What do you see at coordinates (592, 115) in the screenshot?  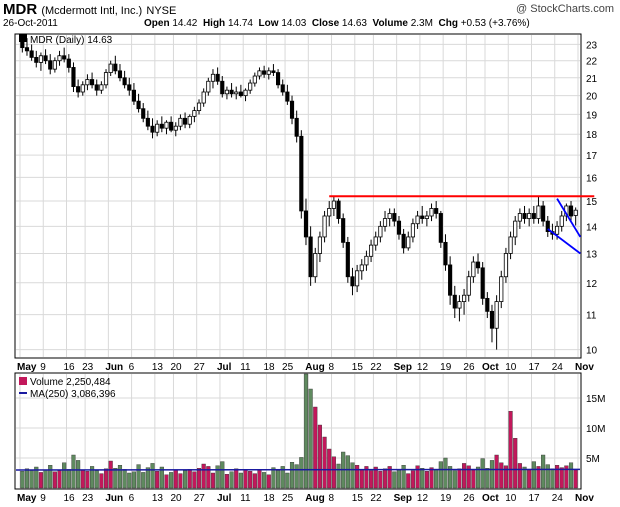 I see `price-tick-label: 19` at bounding box center [592, 115].